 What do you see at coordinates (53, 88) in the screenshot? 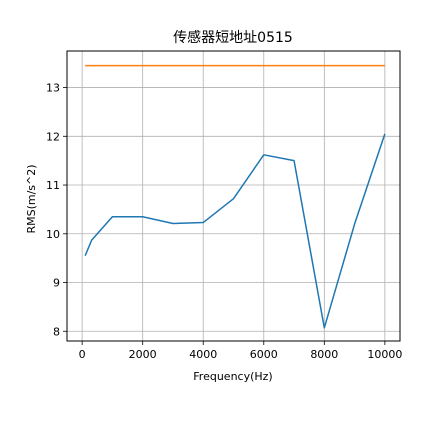
I see `y-tick-label: 13` at bounding box center [53, 88].